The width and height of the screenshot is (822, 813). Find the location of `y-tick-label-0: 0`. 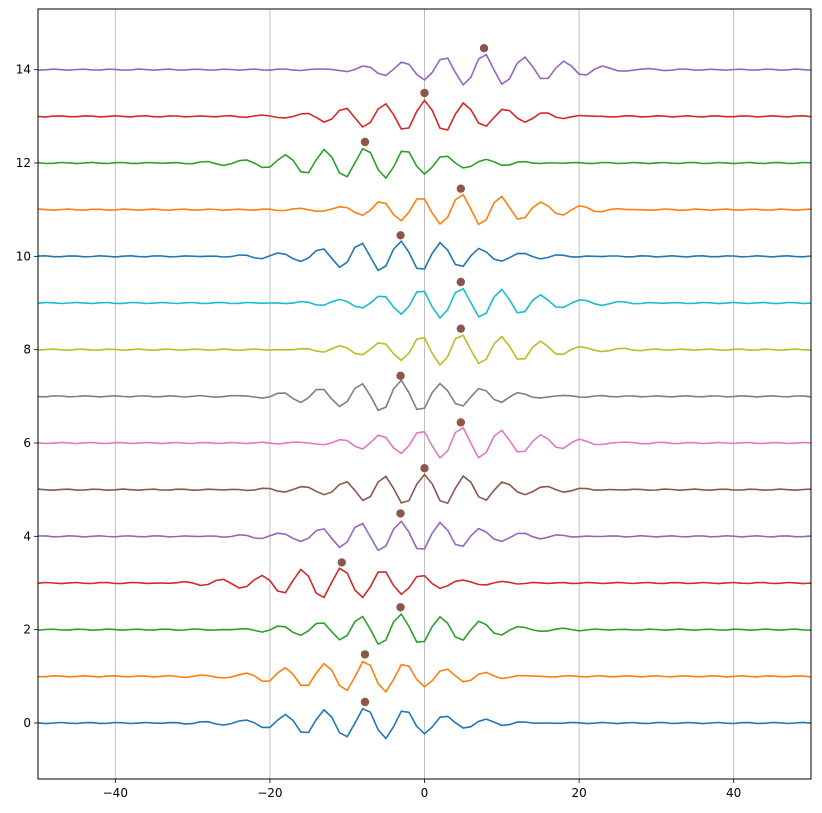

y-tick-label-0: 0 is located at coordinates (27, 723).